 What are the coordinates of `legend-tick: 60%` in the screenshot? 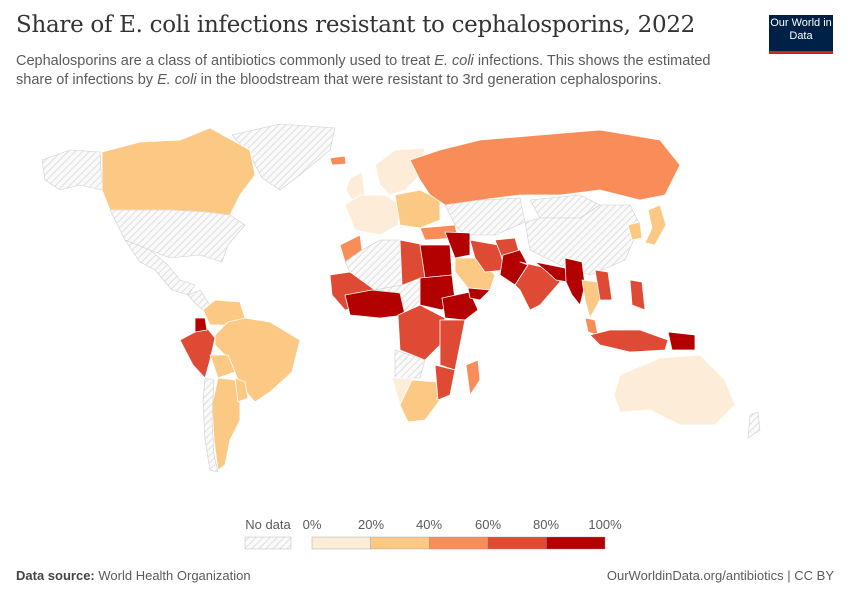 It's located at (488, 524).